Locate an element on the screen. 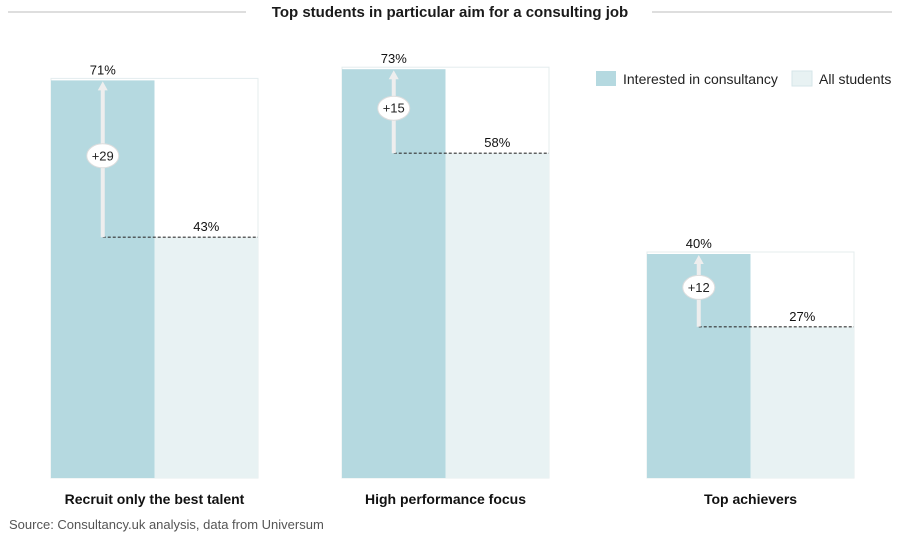  value-label: 58% is located at coordinates (497, 142).